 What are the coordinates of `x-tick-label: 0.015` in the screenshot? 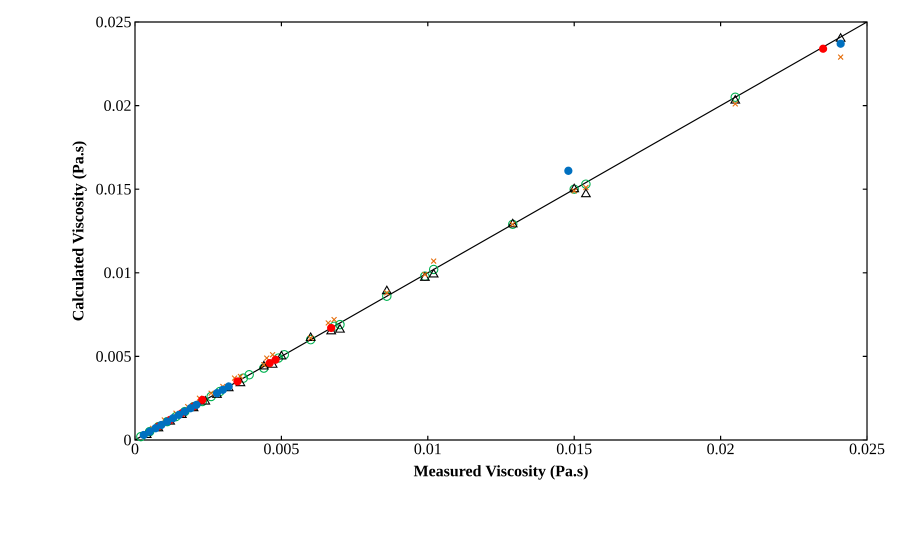 It's located at (574, 449).